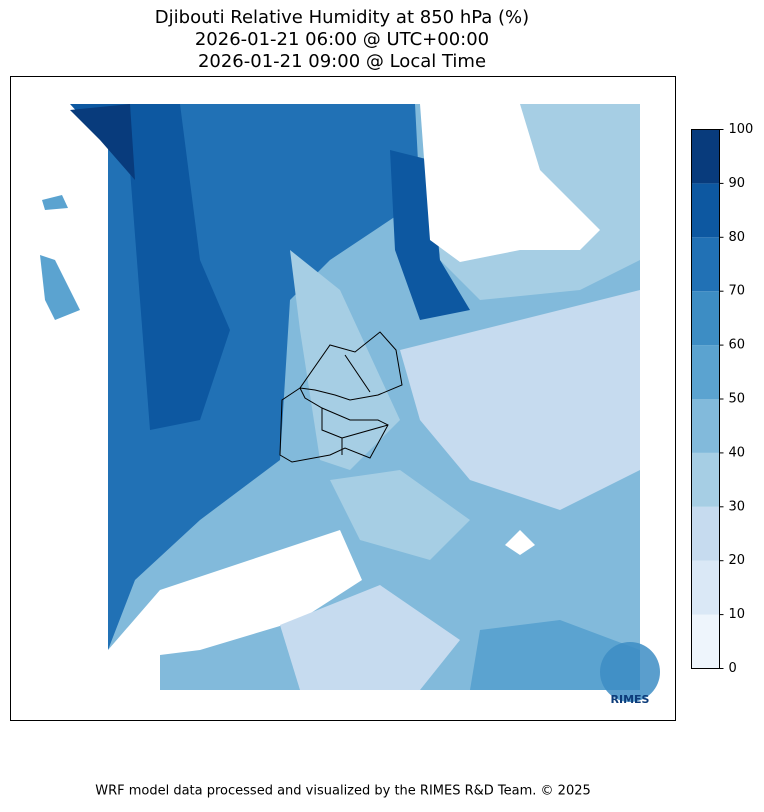  Describe the element at coordinates (722, 399) in the screenshot. I see `colorbar: 0 10 20 30 40 50 60 70 80 90 100` at that location.